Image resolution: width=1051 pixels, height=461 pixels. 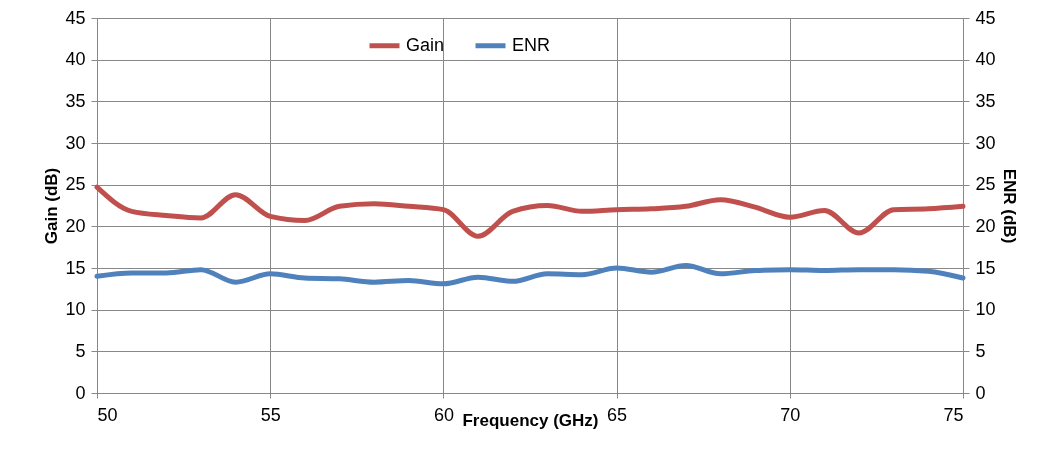 What do you see at coordinates (107, 414) in the screenshot?
I see `x-tick-label: 50` at bounding box center [107, 414].